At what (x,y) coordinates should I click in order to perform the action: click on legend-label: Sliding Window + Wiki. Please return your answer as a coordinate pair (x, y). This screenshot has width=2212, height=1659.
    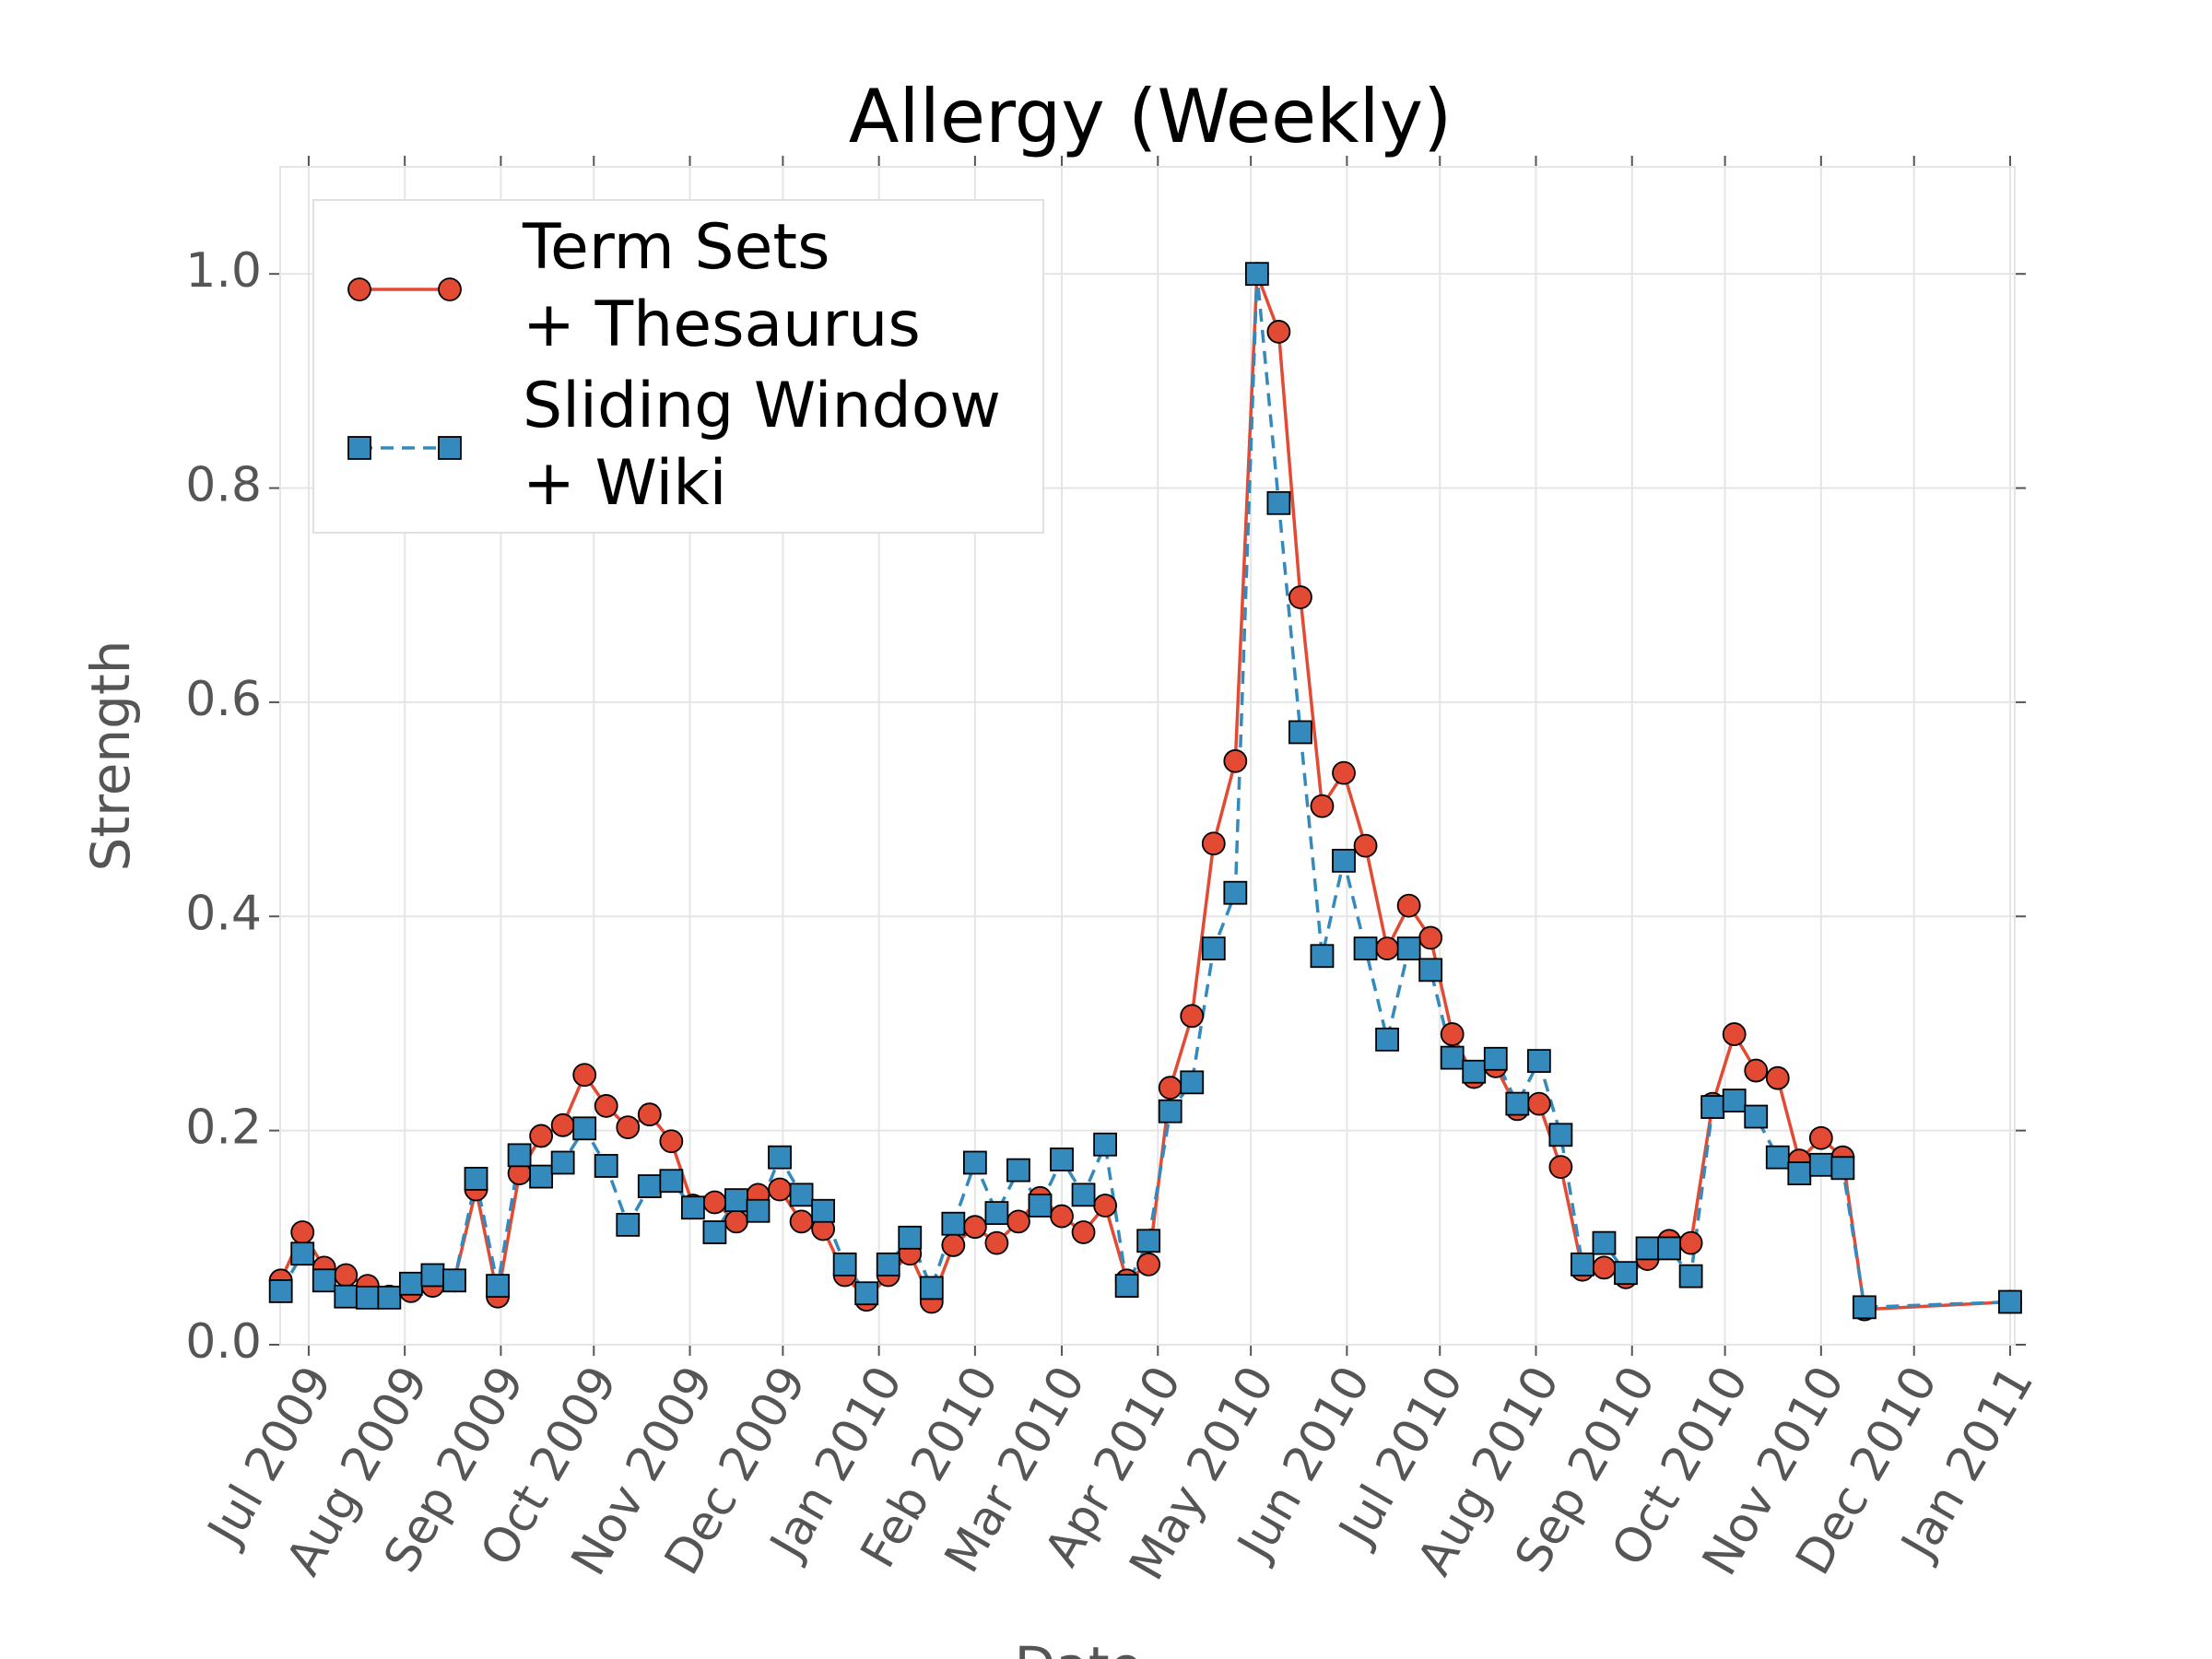
    Looking at the image, I should click on (762, 445).